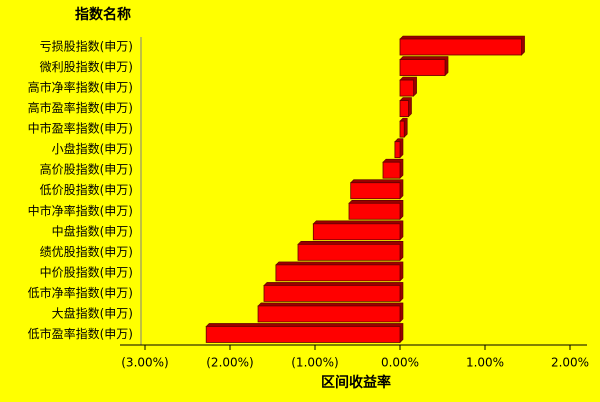  I want to click on x-tick-label: (2.00%), so click(229, 363).